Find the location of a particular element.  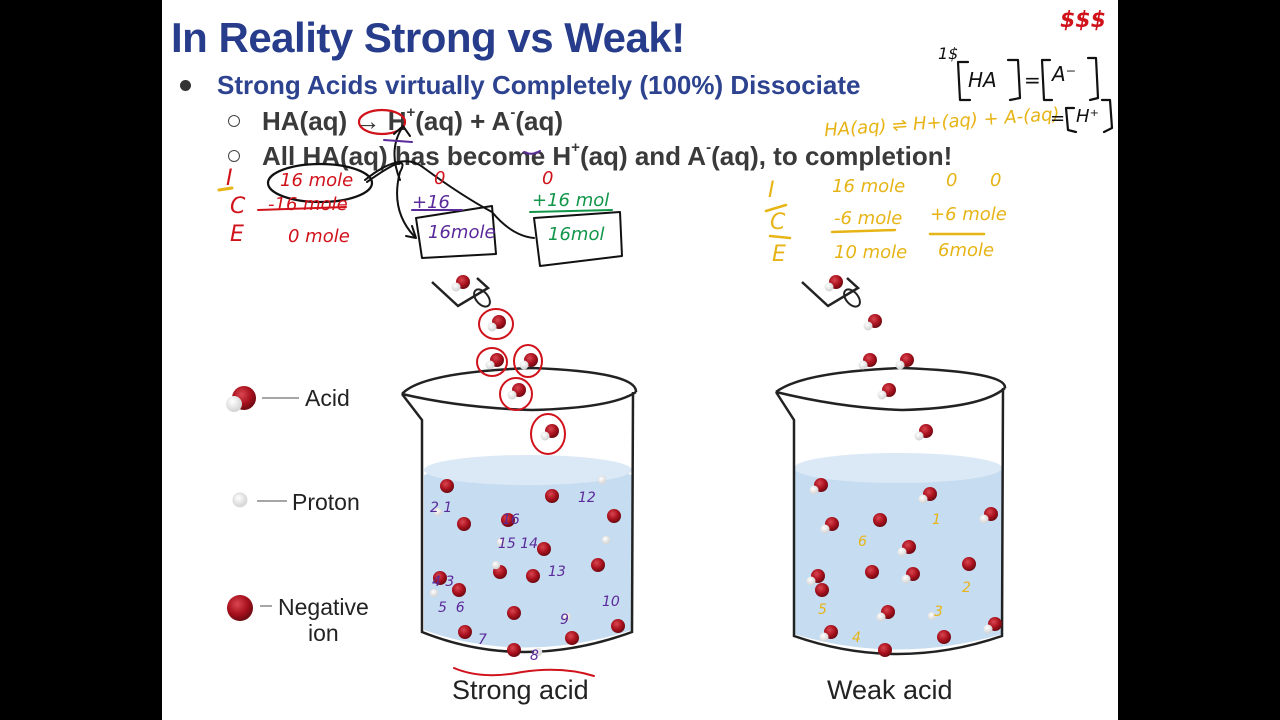

count-label: 15 14 is located at coordinates (518, 544).